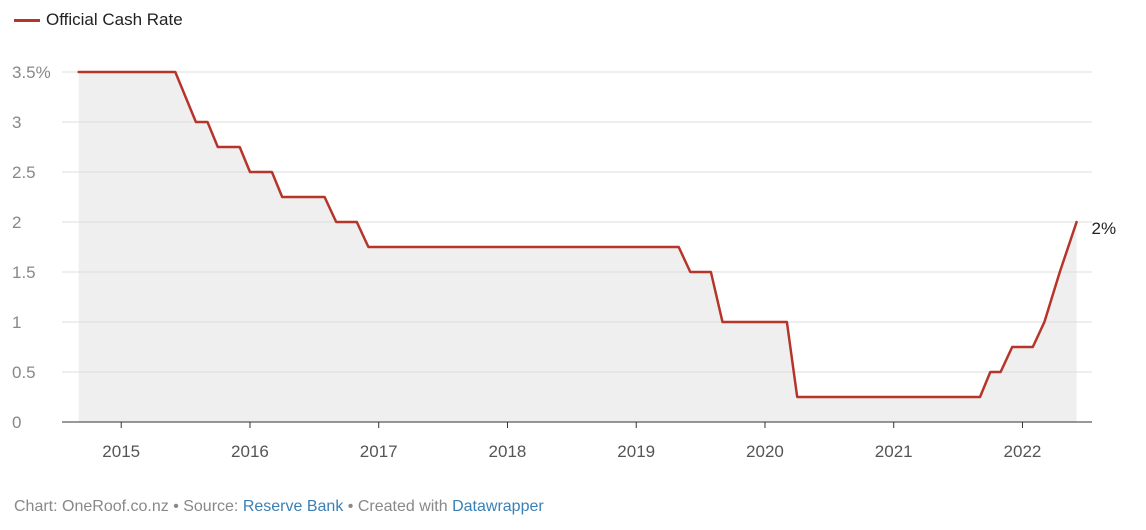 This screenshot has height=530, width=1146. Describe the element at coordinates (31, 72) in the screenshot. I see `y-tick-label: 3.5%` at that location.